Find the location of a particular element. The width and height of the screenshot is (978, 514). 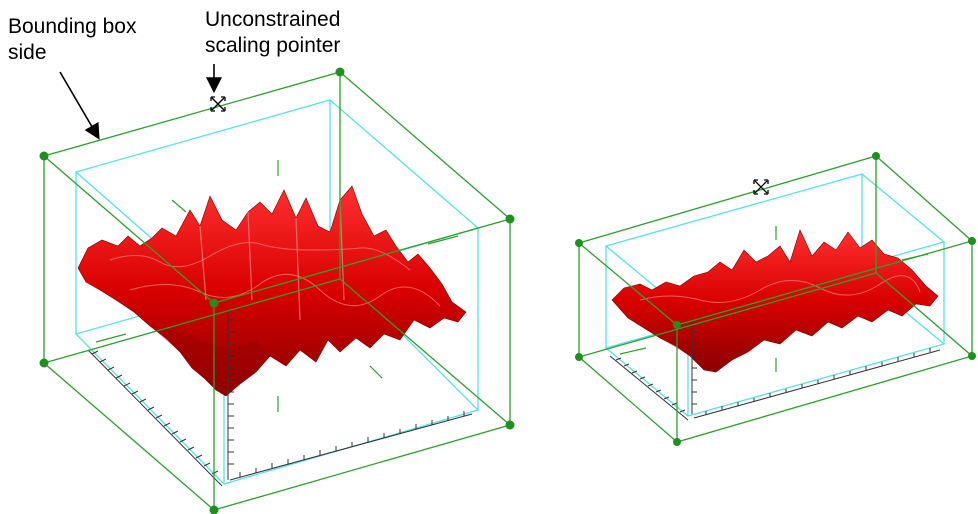

scaling-pointer-label-line2: scaling pointer is located at coordinates (273, 45).